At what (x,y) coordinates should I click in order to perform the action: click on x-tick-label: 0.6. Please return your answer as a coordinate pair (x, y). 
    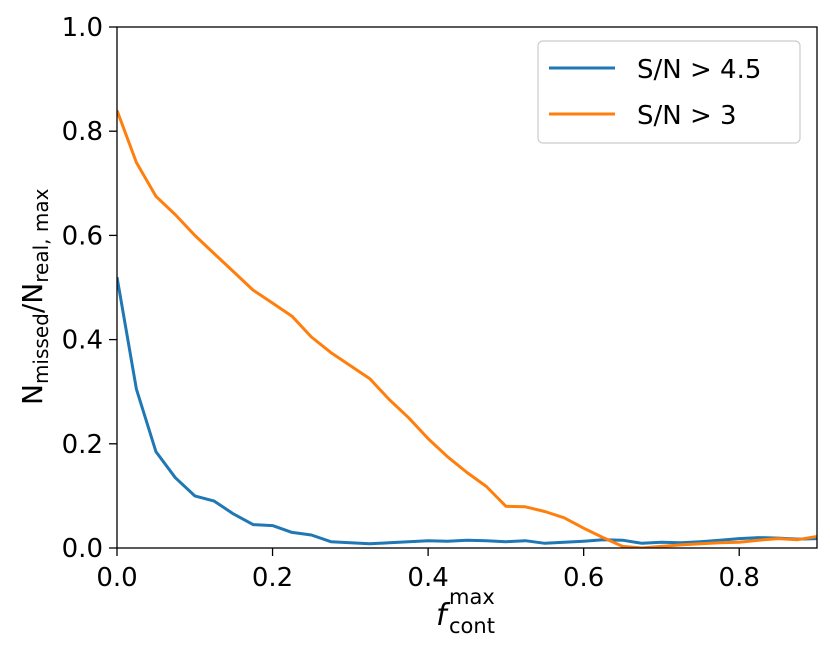
    Looking at the image, I should click on (583, 578).